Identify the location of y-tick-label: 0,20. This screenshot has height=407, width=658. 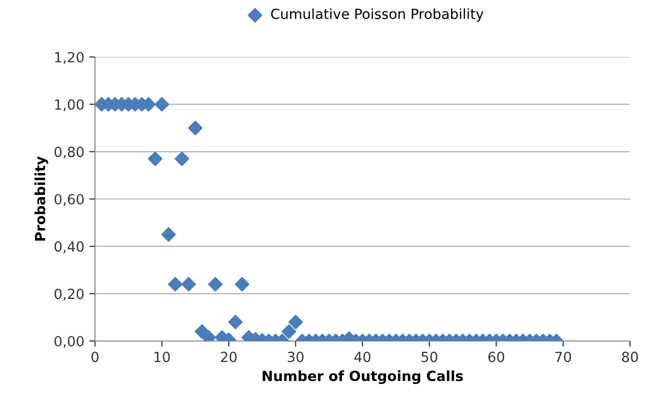
(69, 294).